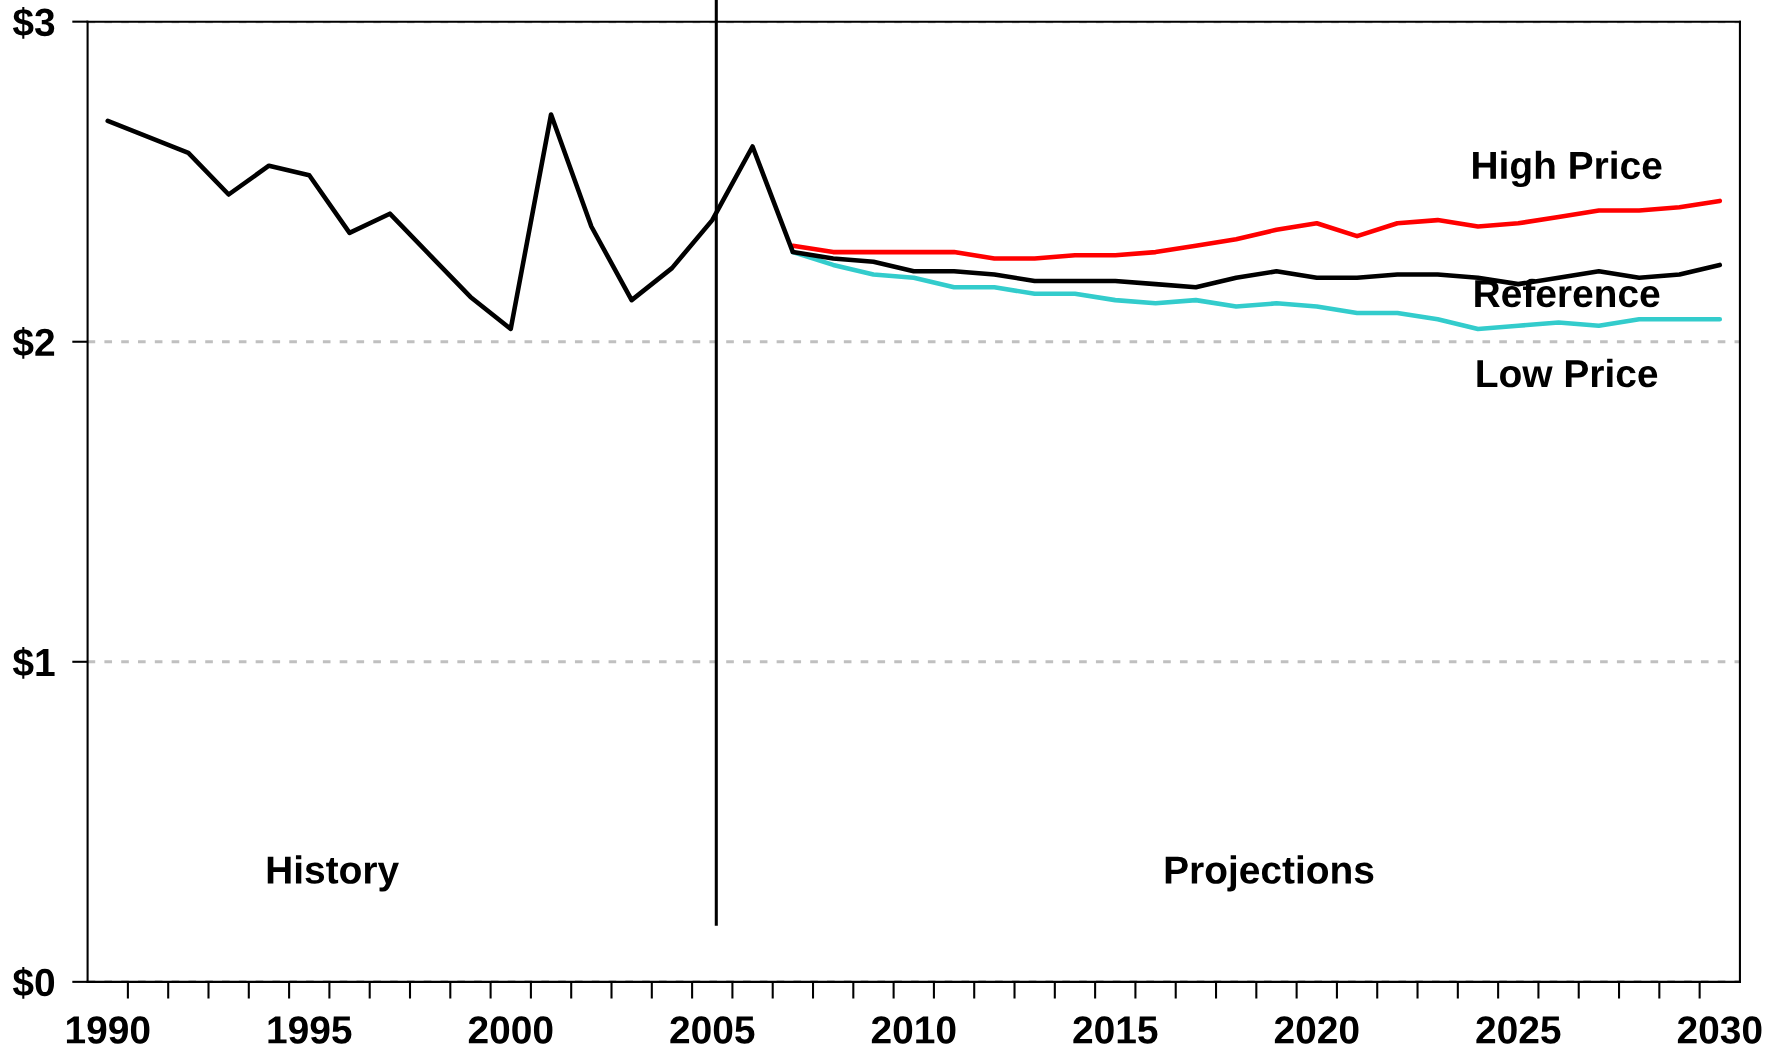 This screenshot has height=1057, width=1784. I want to click on x-tick-label: 1990, so click(108, 1030).